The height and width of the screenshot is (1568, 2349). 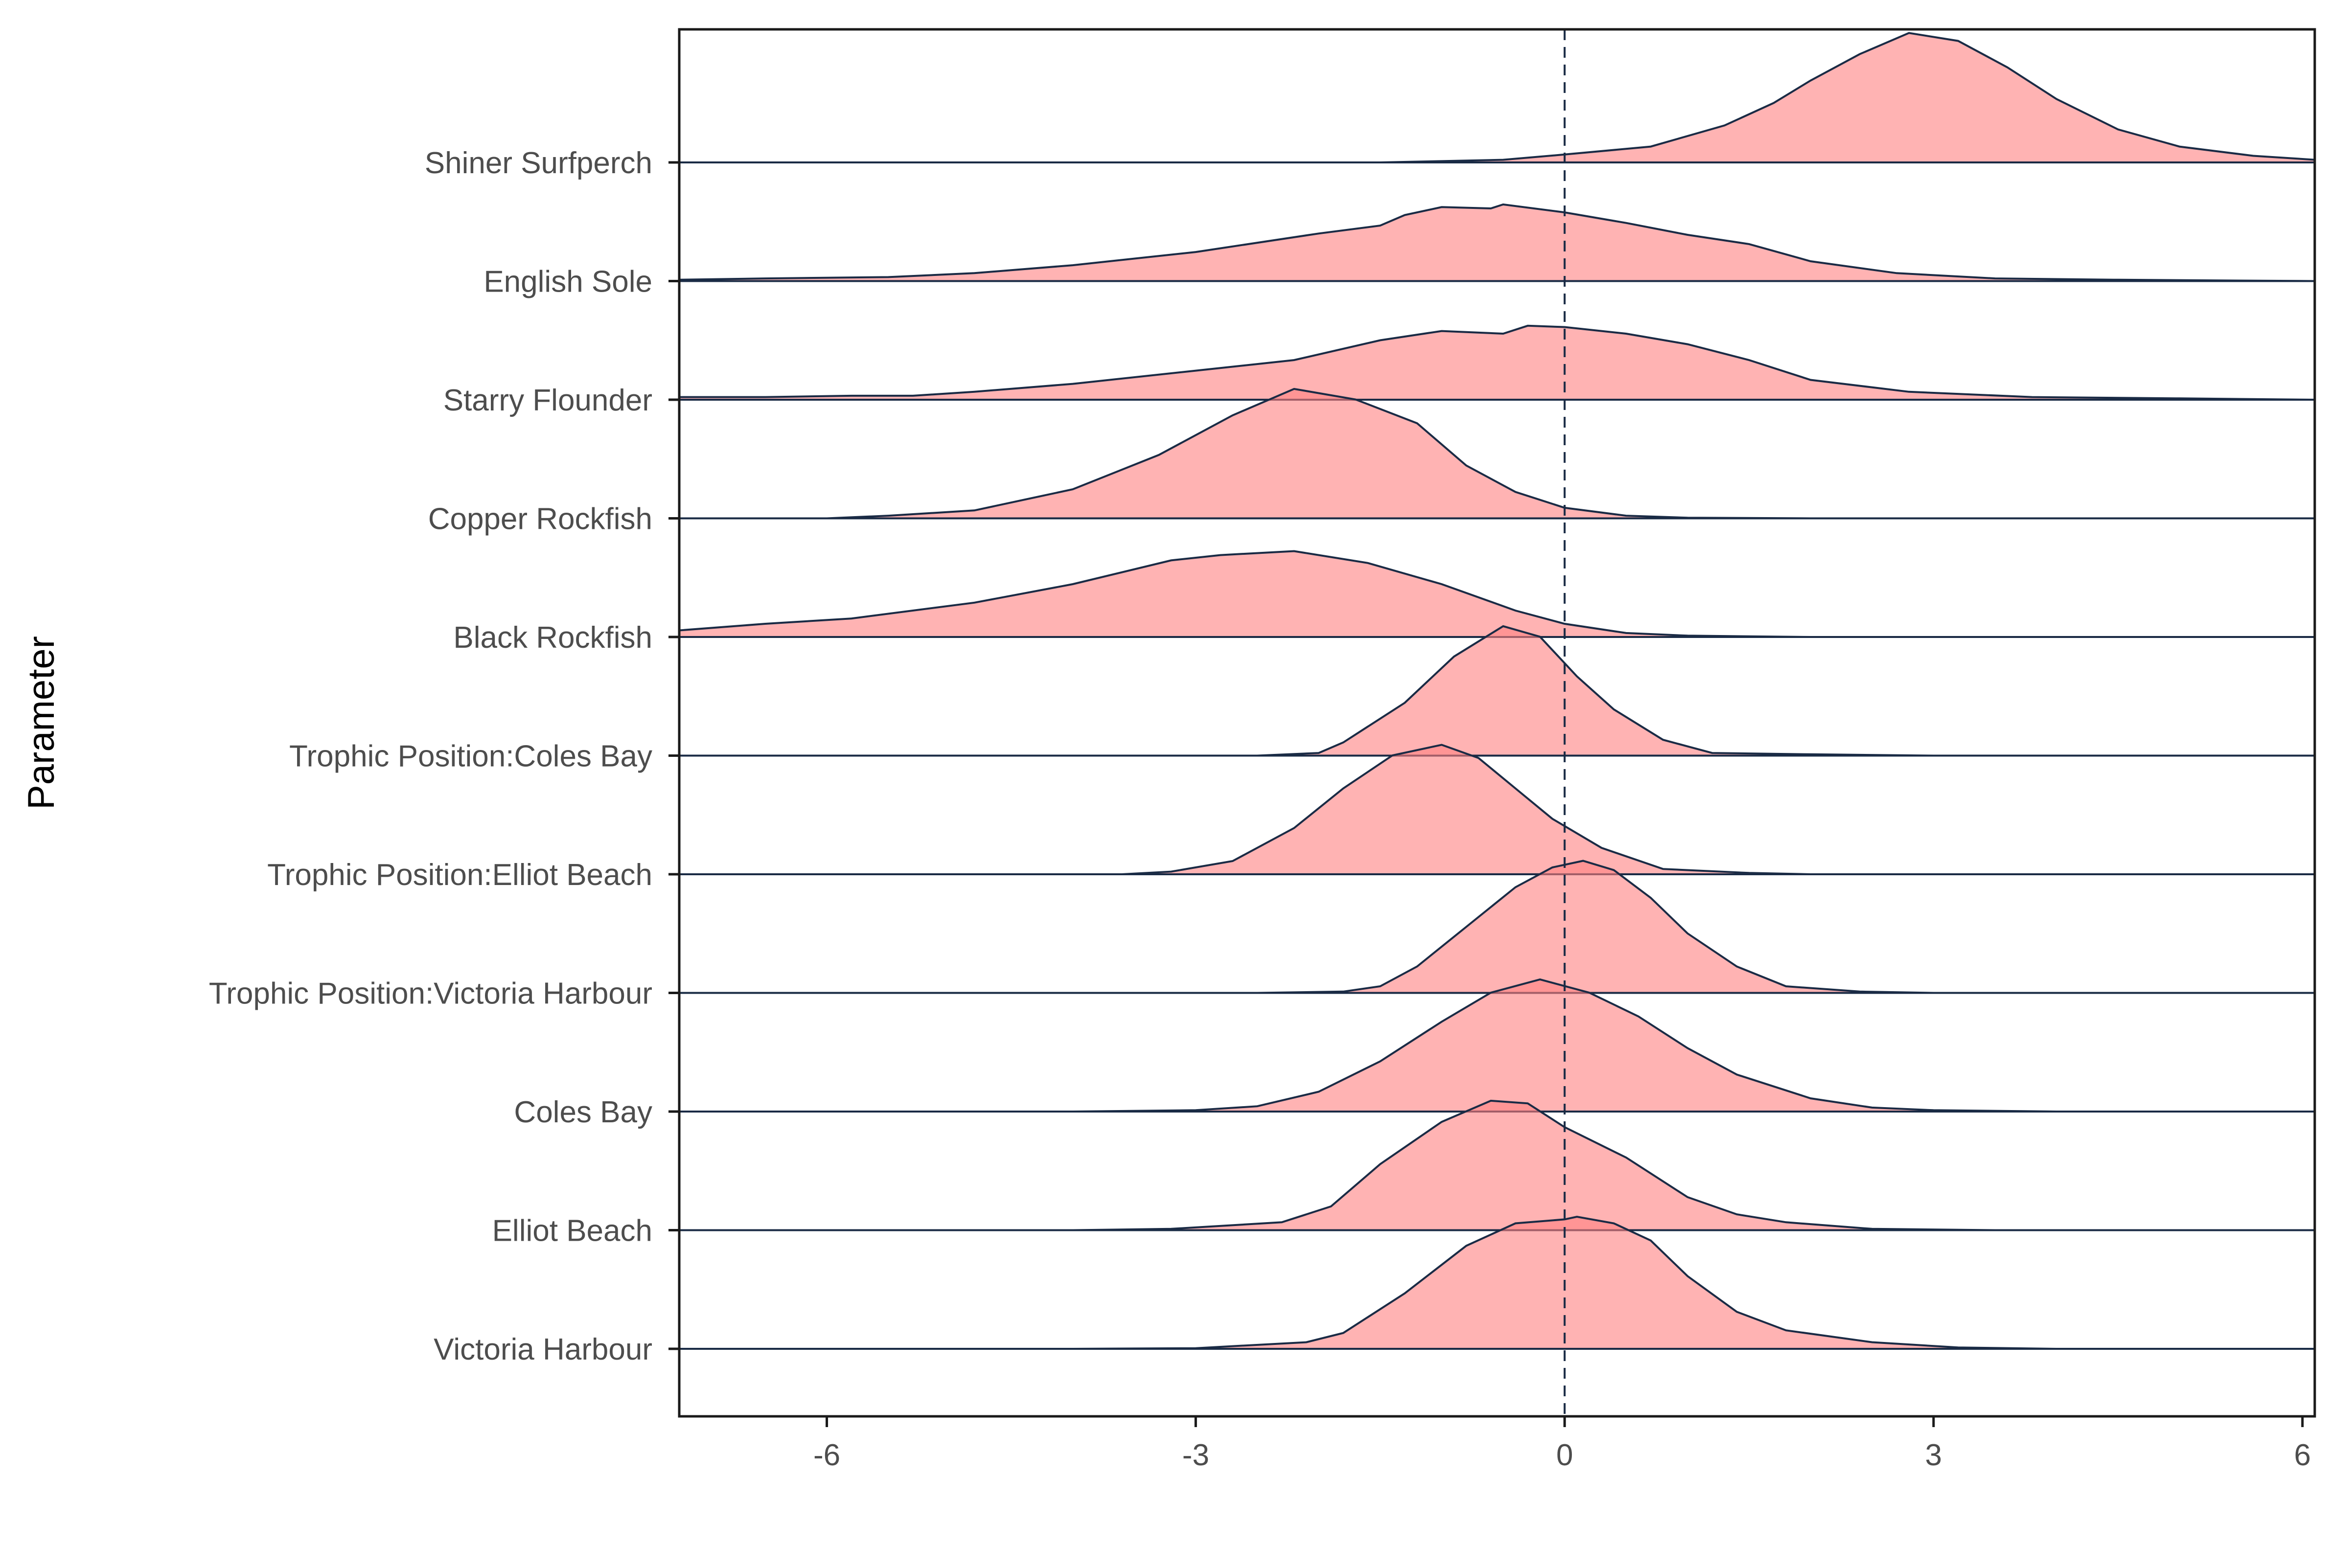 I want to click on y-tick-label: Shiner Surfperch, so click(x=538, y=163).